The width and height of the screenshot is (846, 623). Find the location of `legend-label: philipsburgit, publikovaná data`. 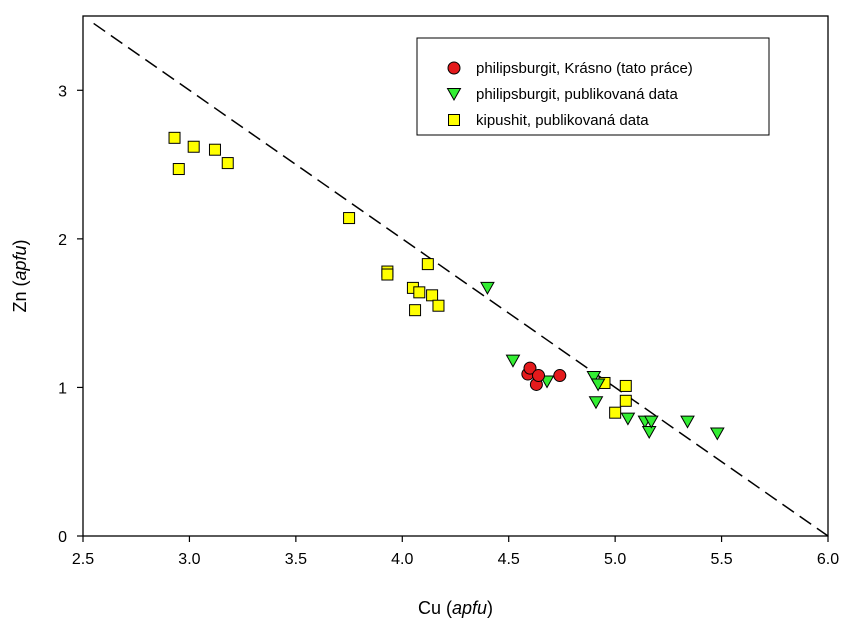

legend-label: philipsburgit, publikovaná data is located at coordinates (577, 94).